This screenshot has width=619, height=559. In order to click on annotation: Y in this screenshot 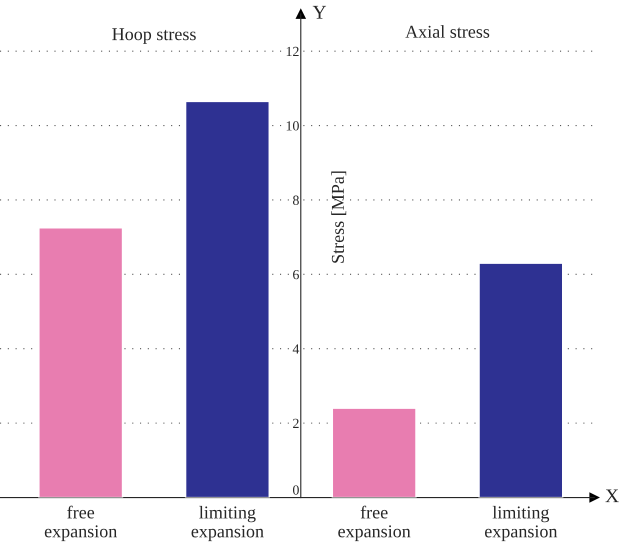, I will do `click(319, 12)`.